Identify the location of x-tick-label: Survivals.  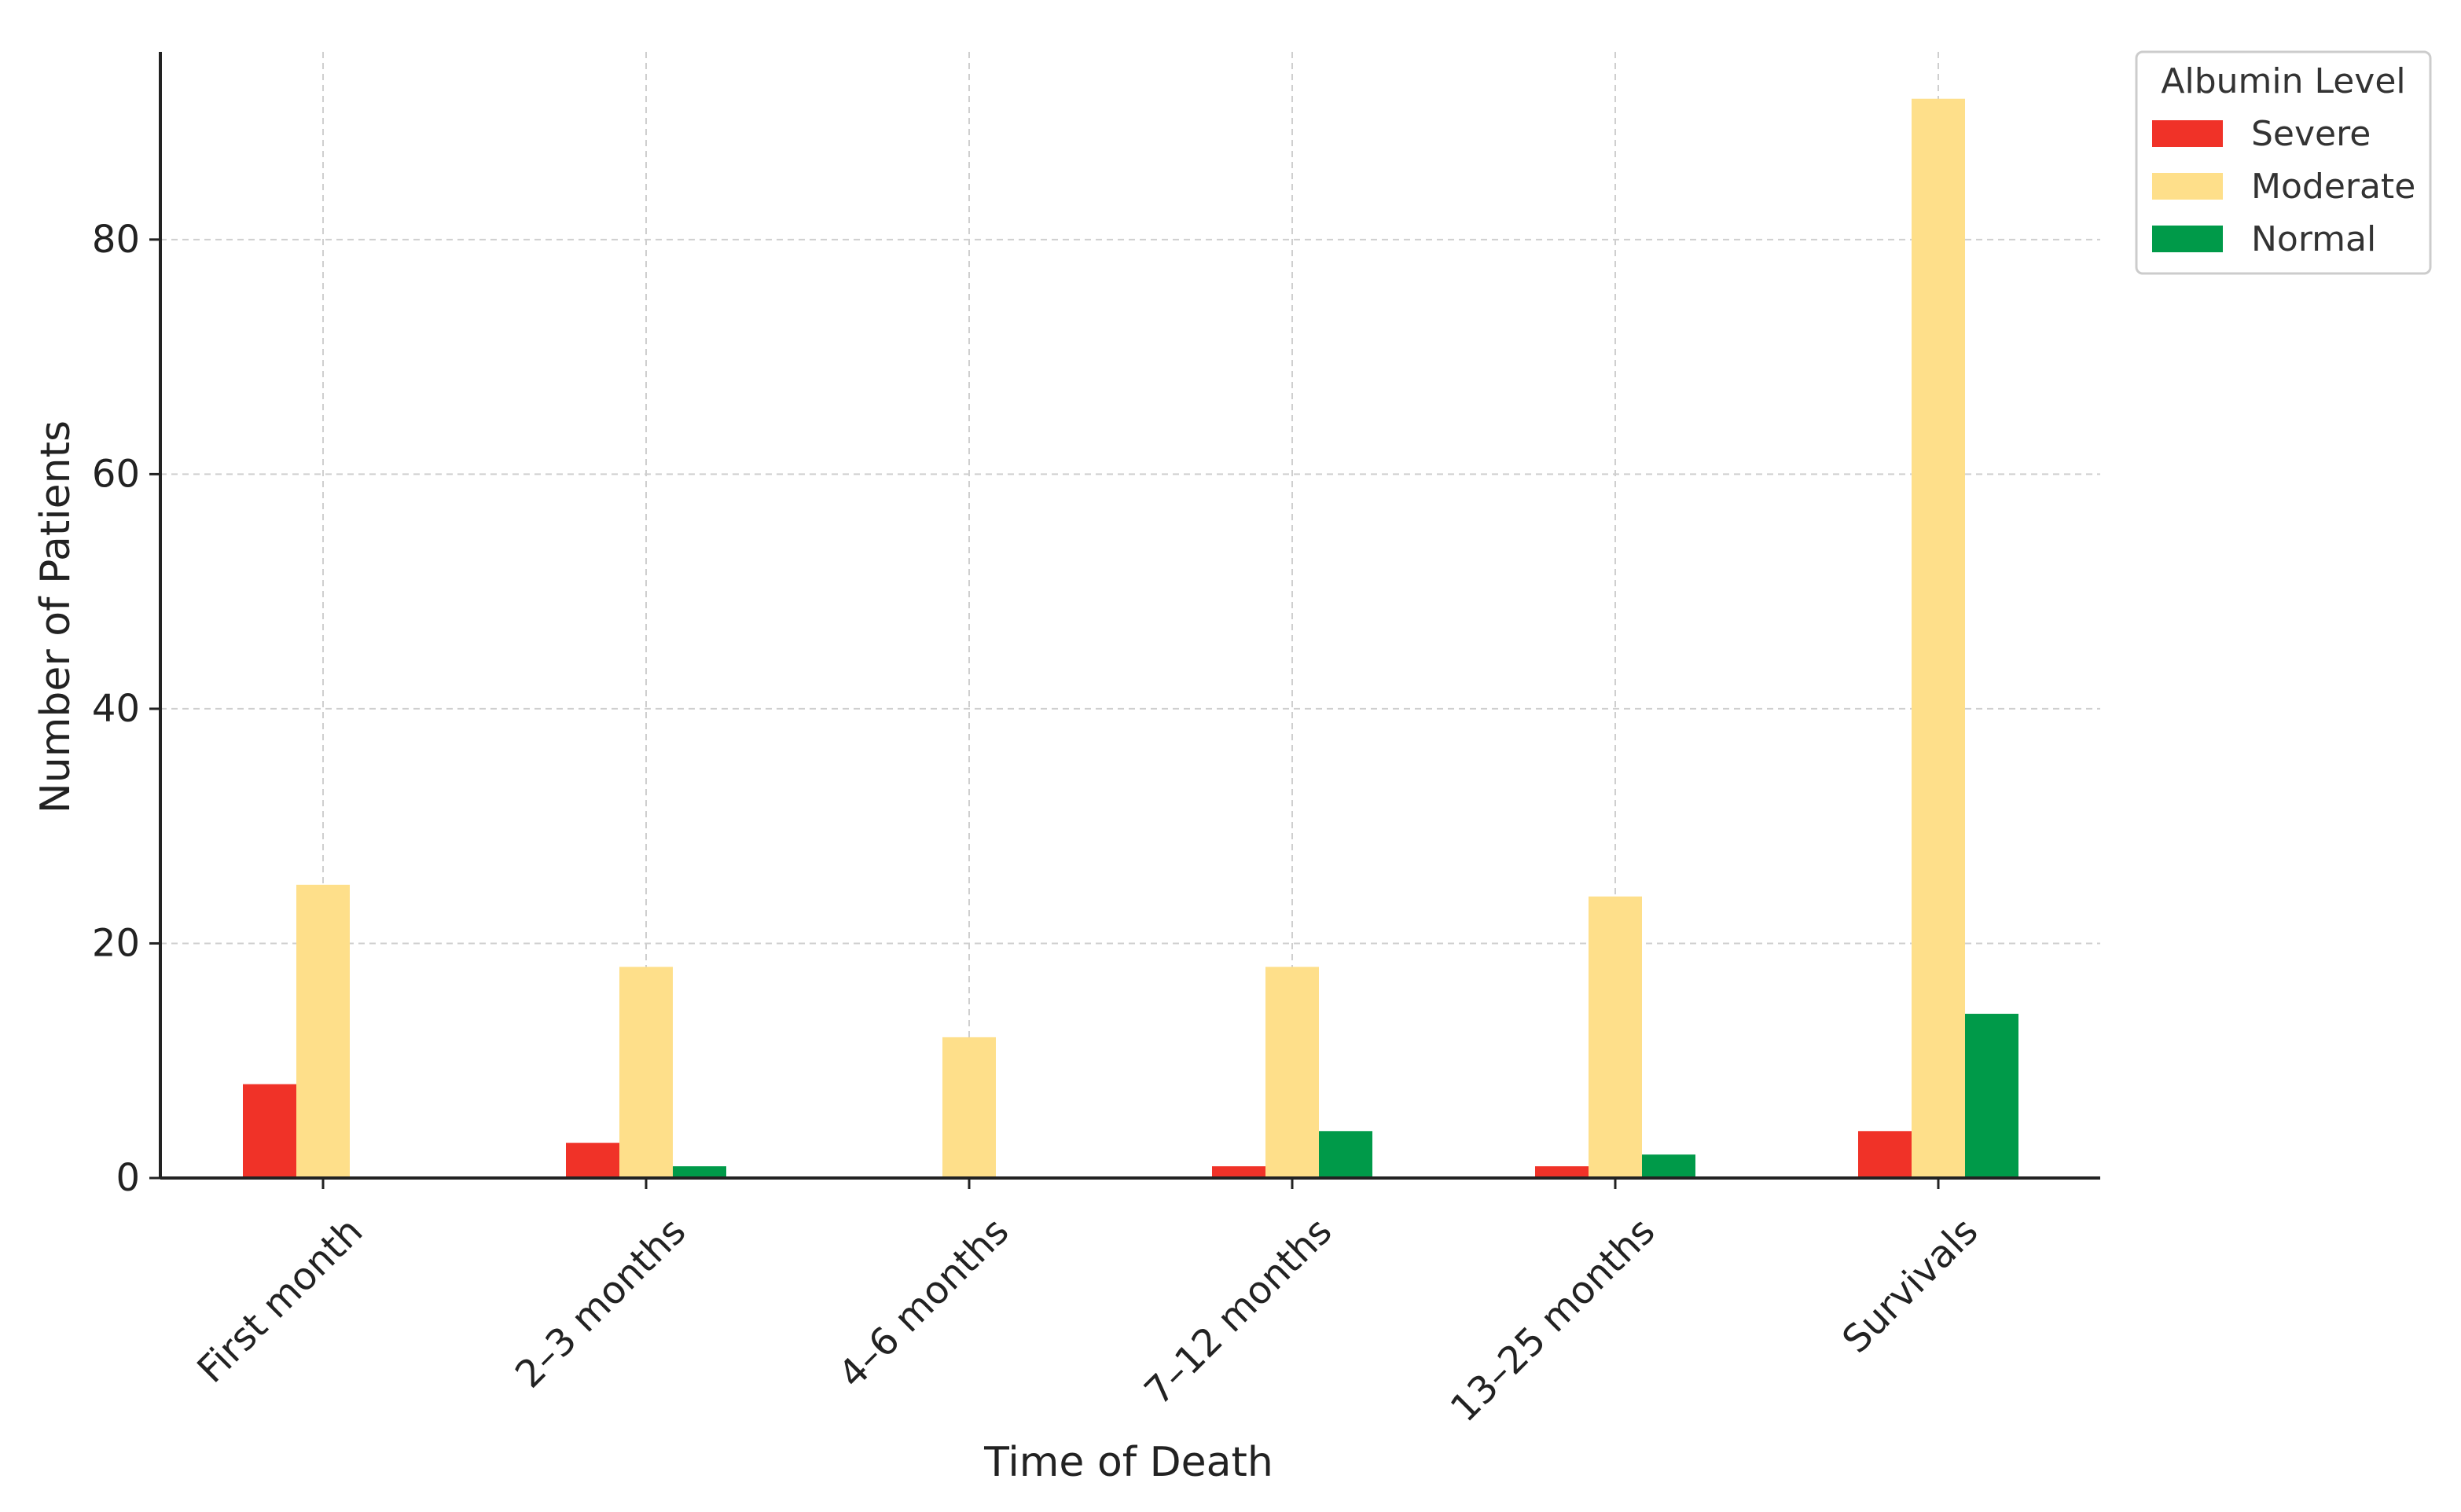
(1910, 1285).